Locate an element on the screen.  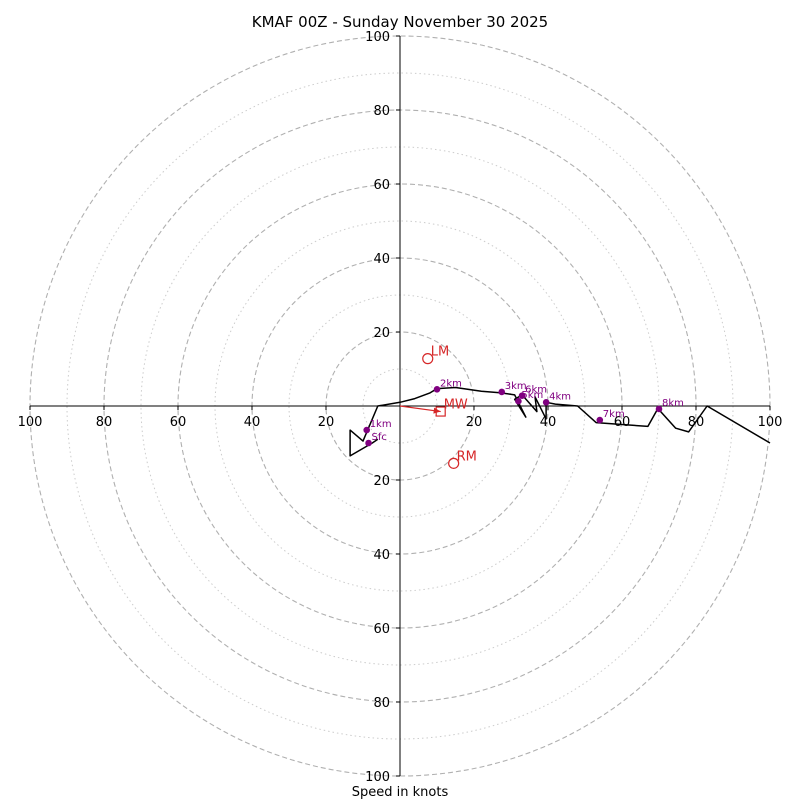
storm-motion-markers: LM RM MW is located at coordinates (449, 407).